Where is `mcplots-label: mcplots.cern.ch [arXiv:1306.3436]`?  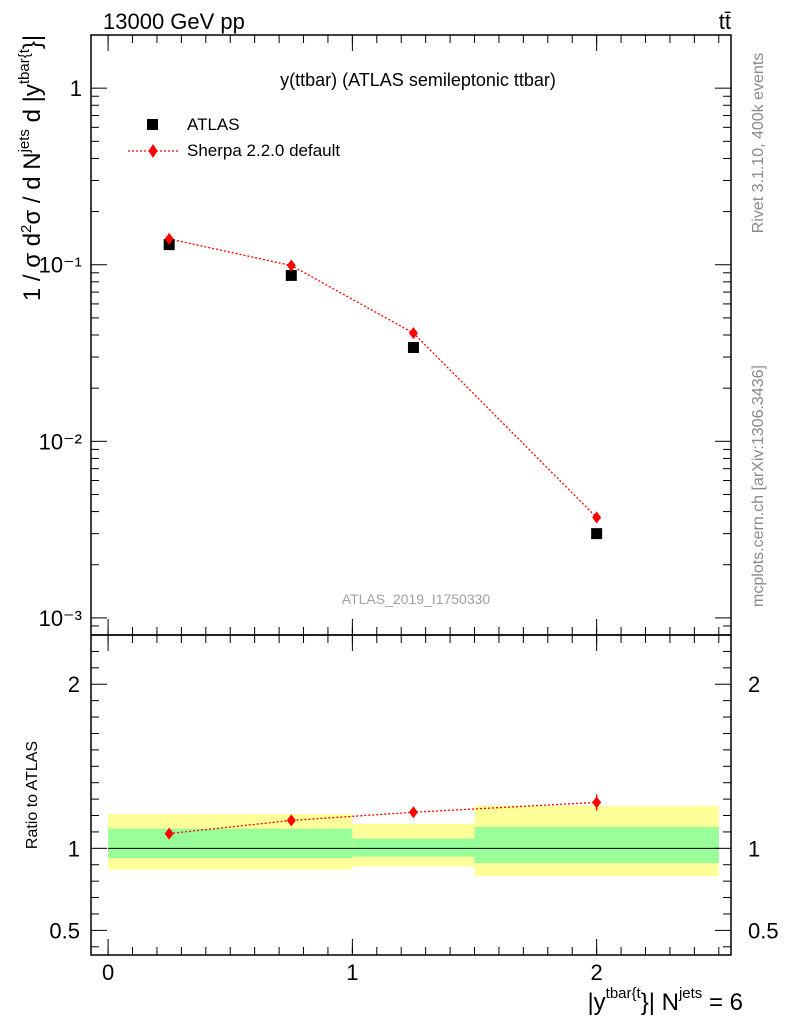 mcplots-label: mcplots.cern.ch [arXiv:1306.3436] is located at coordinates (758, 486).